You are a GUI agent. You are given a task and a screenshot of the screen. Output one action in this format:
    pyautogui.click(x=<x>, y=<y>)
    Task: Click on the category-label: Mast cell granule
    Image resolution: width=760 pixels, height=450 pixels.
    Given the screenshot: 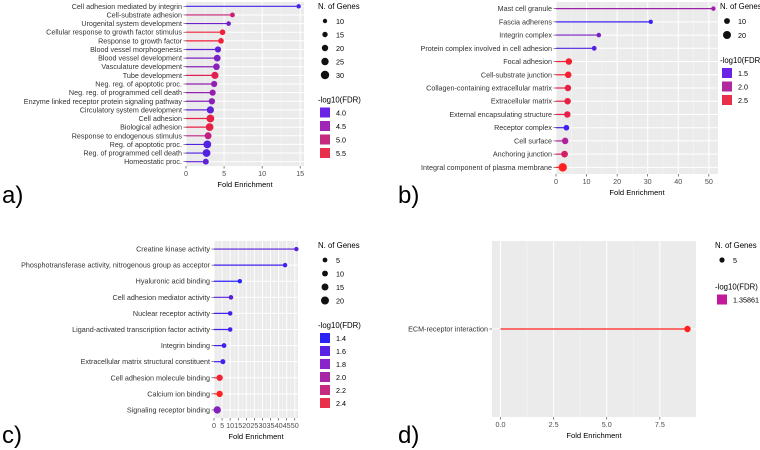 What is the action you would take?
    pyautogui.click(x=525, y=8)
    